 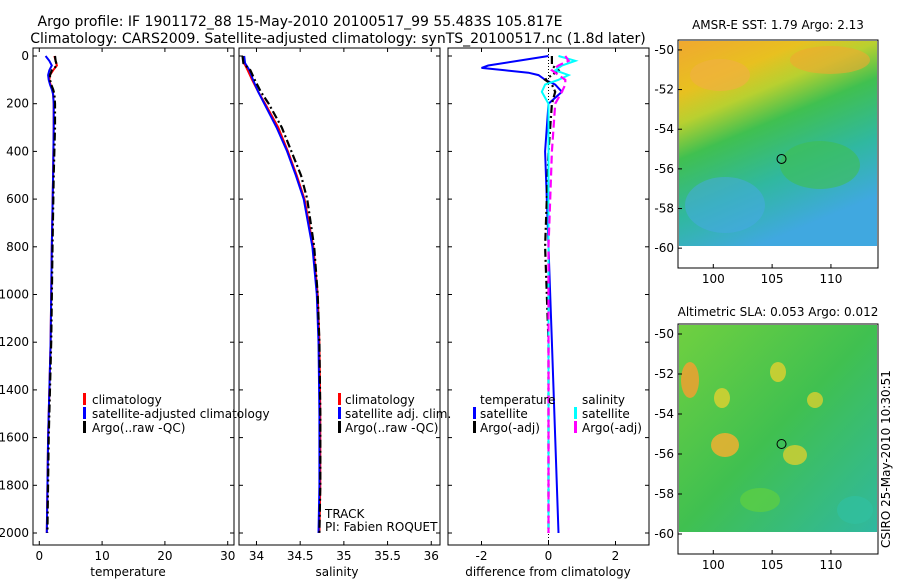 I want to click on legend-swatch-temp-argo, so click(x=474, y=427).